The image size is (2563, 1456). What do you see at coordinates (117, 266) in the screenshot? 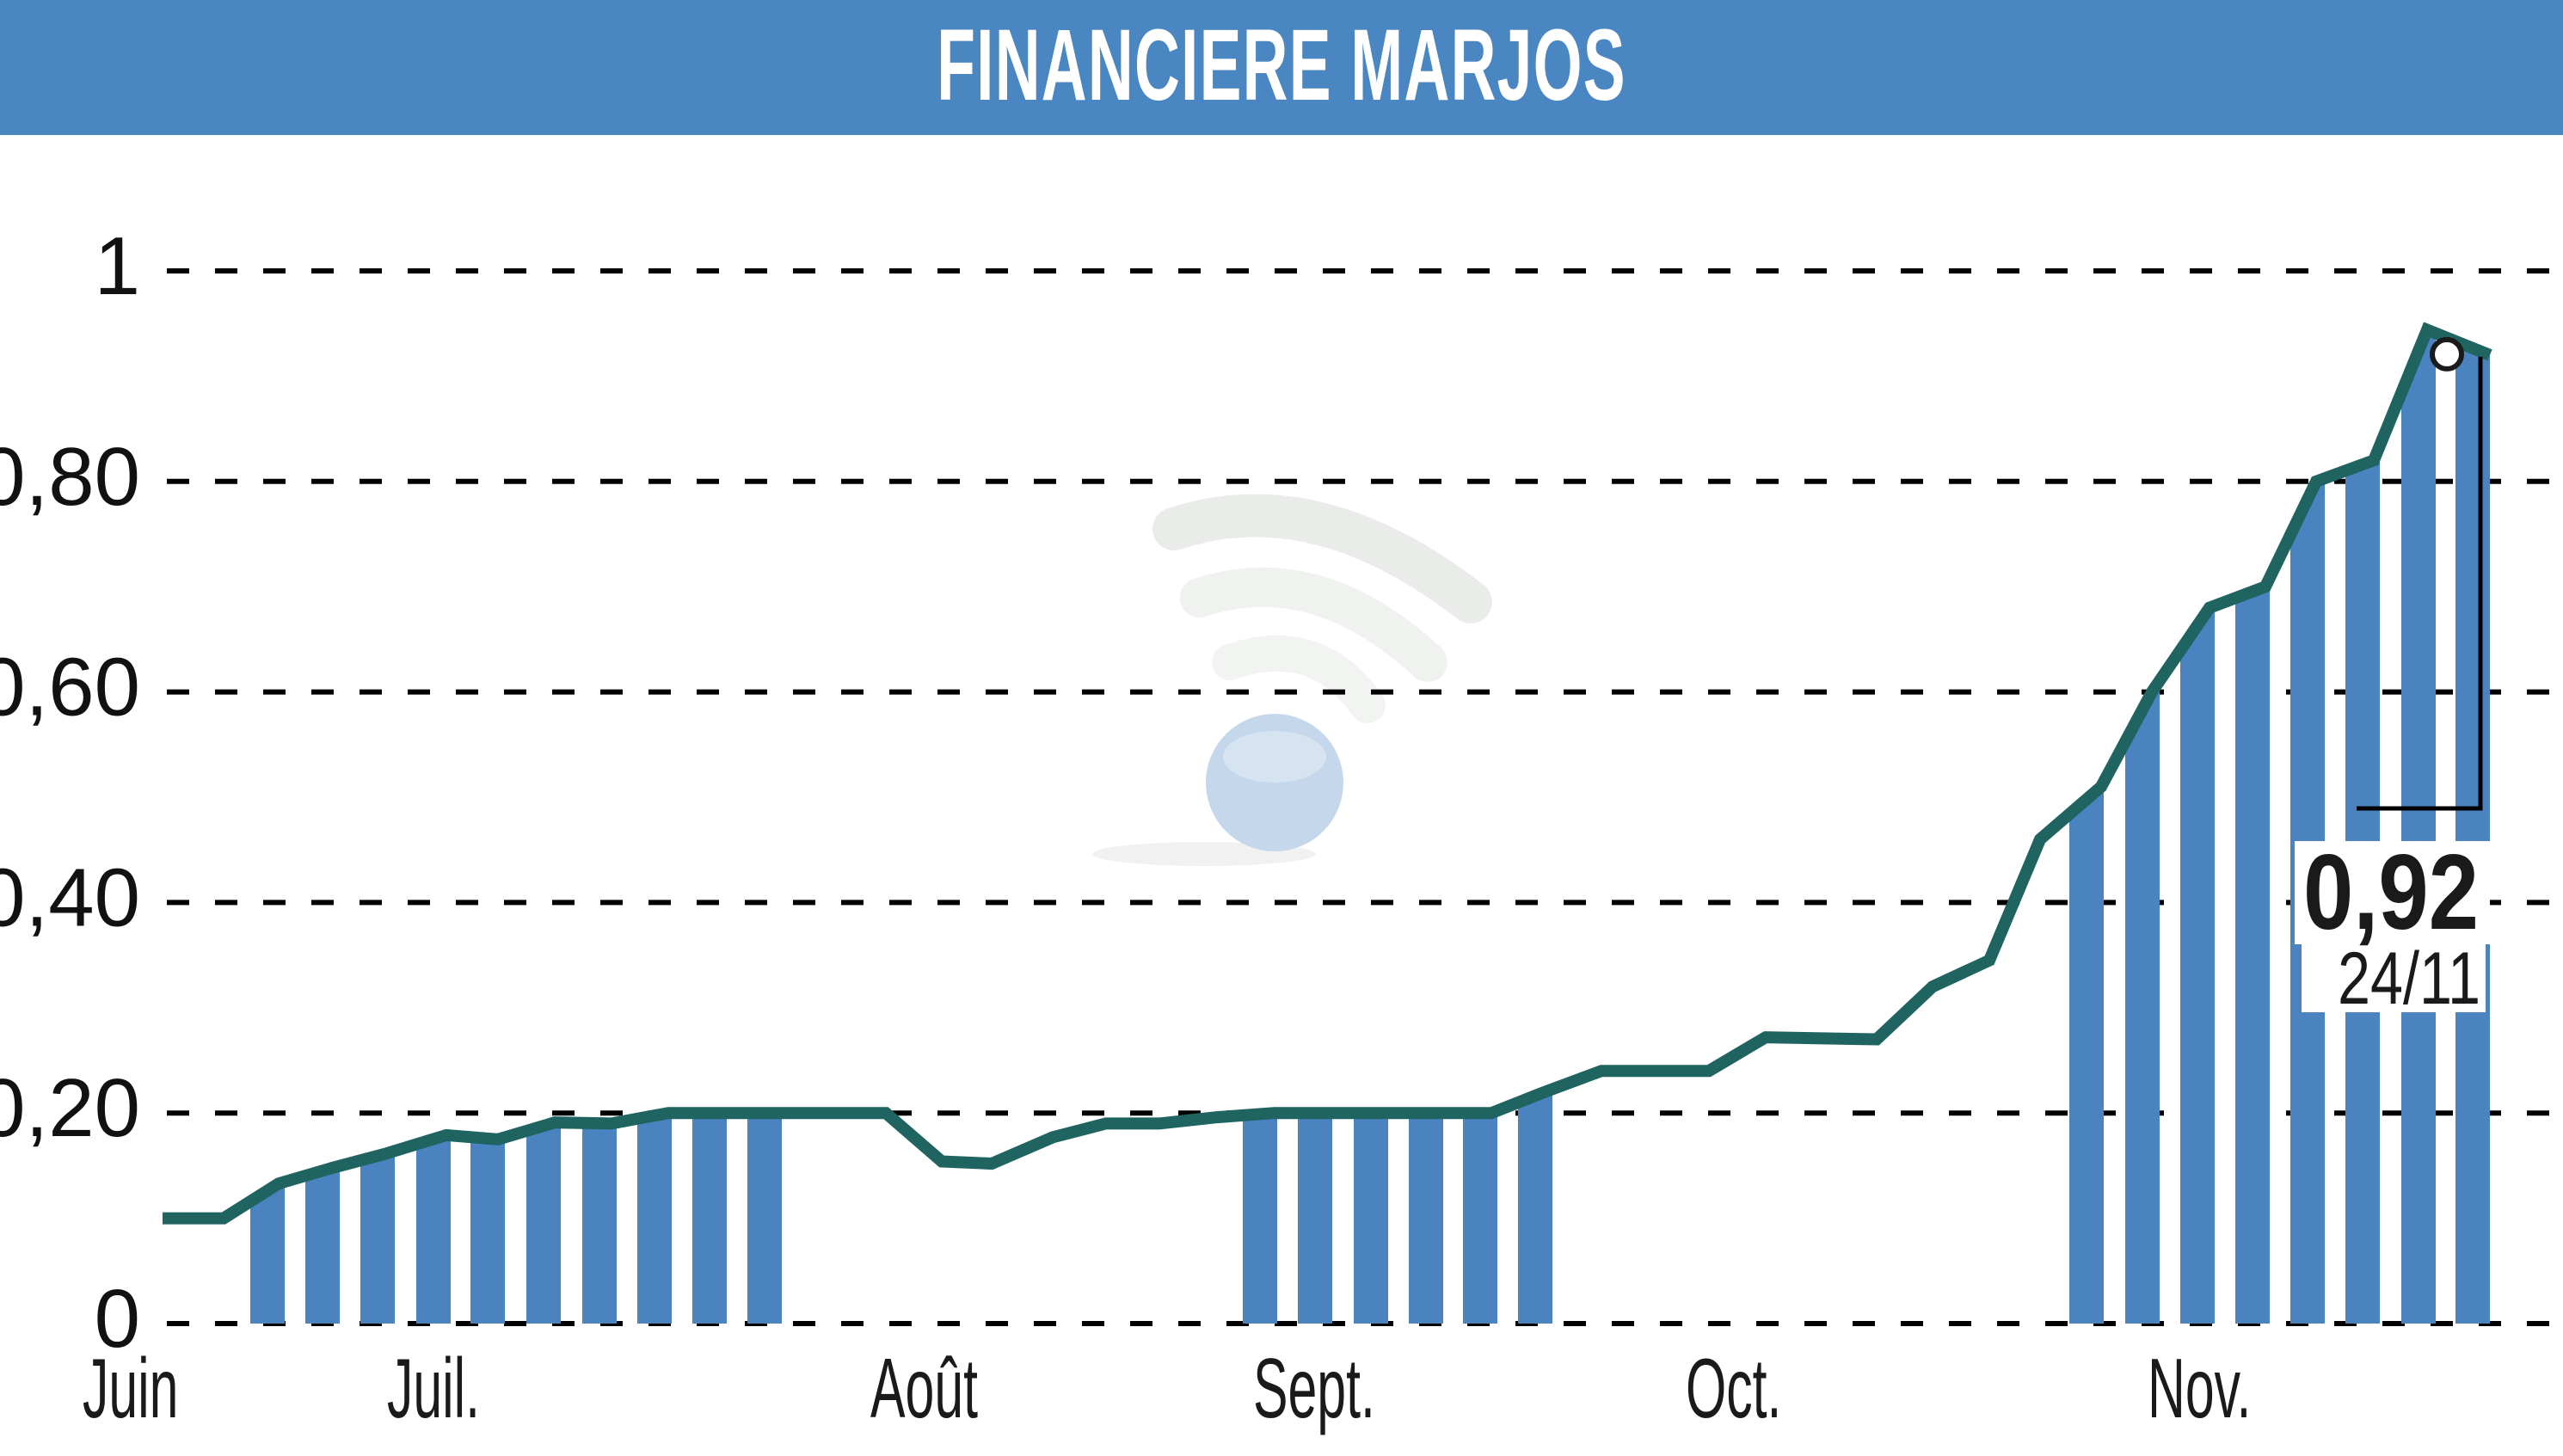
I see `y-tick-label: 1` at bounding box center [117, 266].